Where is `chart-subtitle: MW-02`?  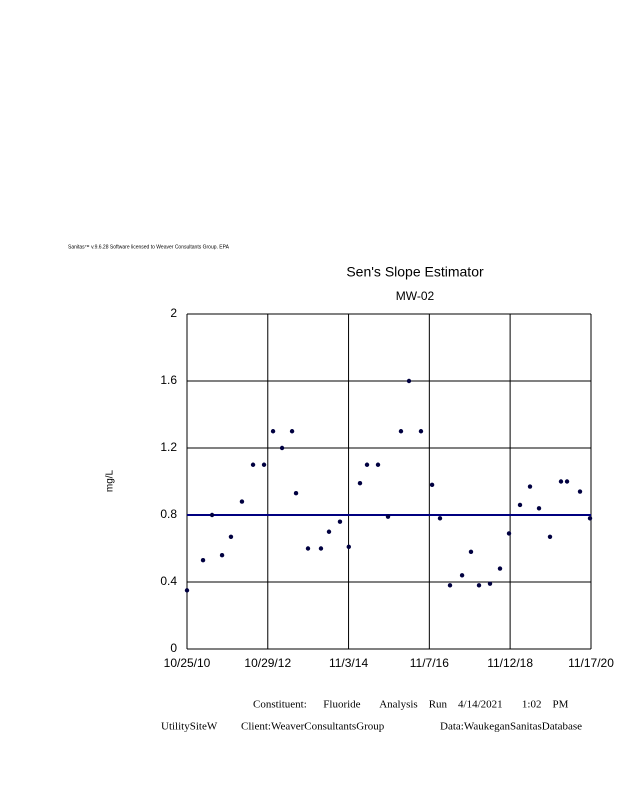 chart-subtitle: MW-02 is located at coordinates (415, 296).